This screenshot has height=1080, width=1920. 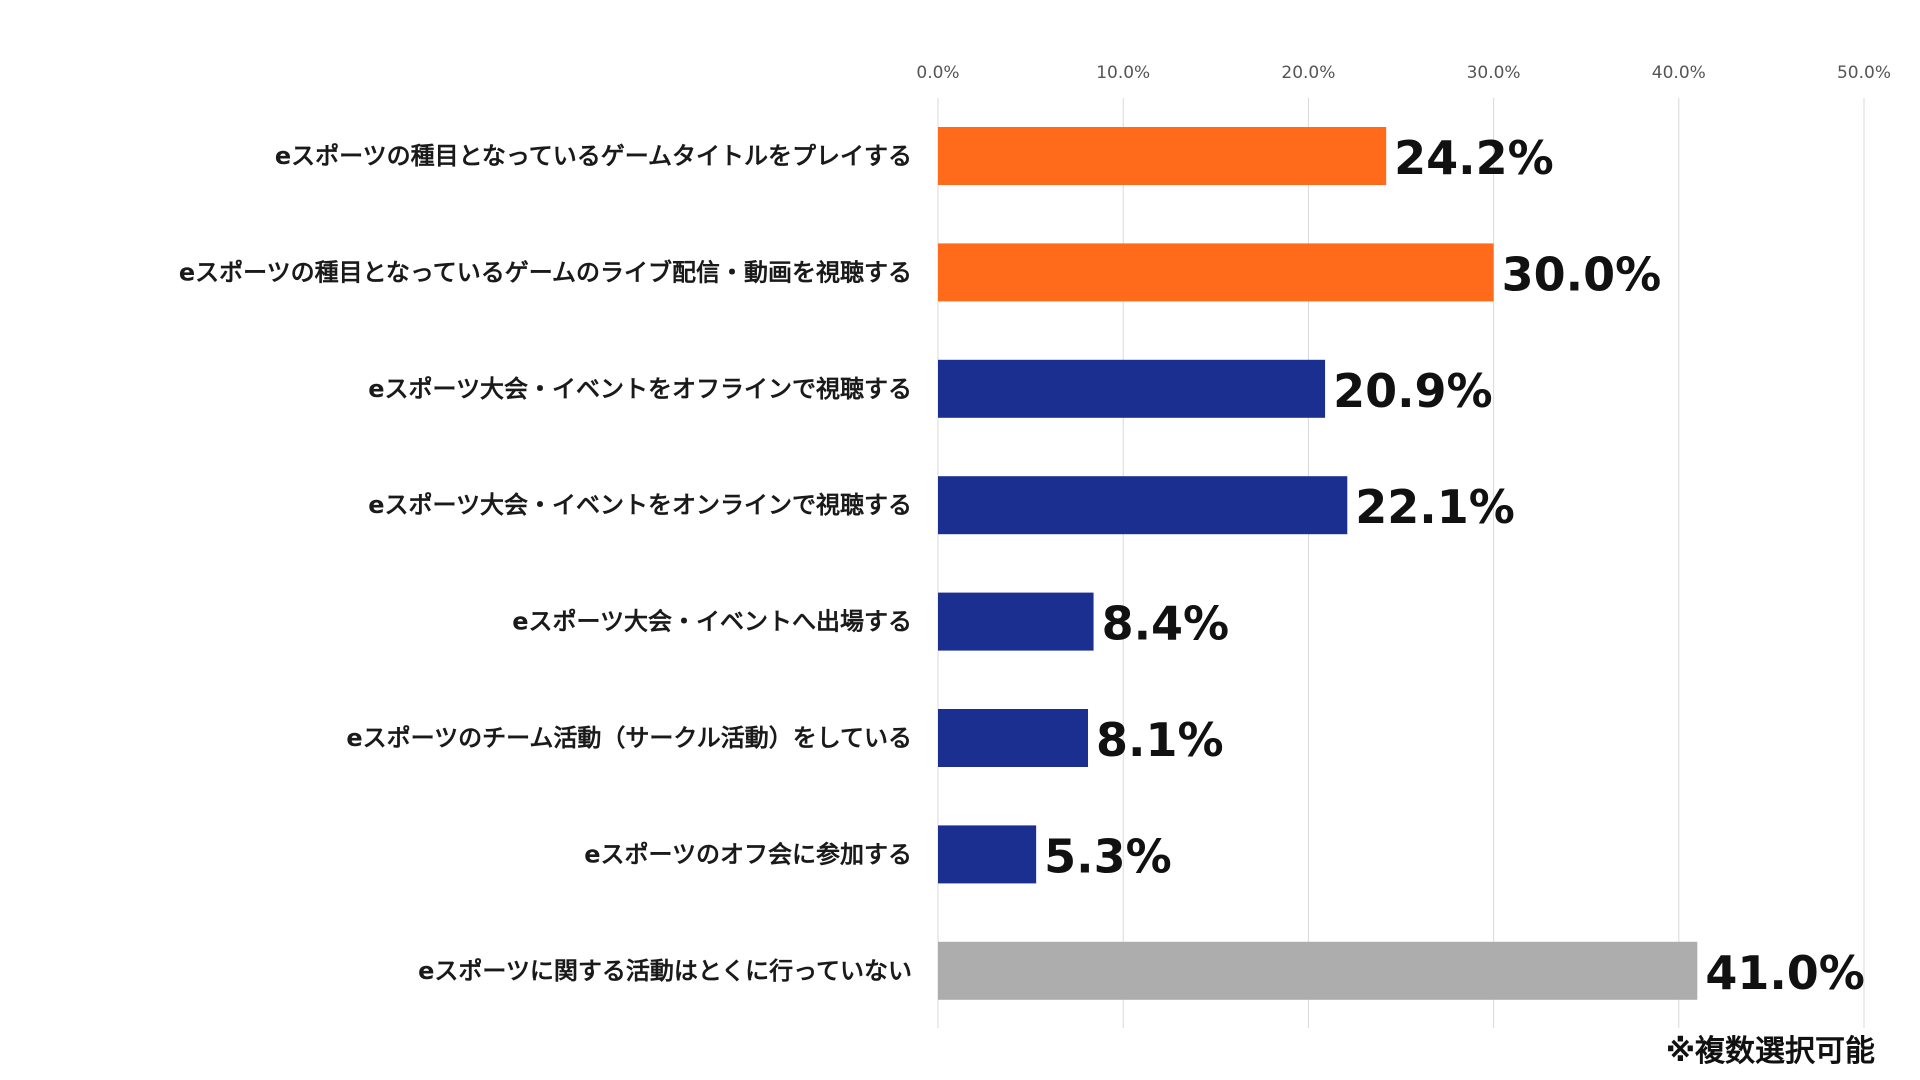 What do you see at coordinates (937, 73) in the screenshot?
I see `x-tick-label: 0.0%` at bounding box center [937, 73].